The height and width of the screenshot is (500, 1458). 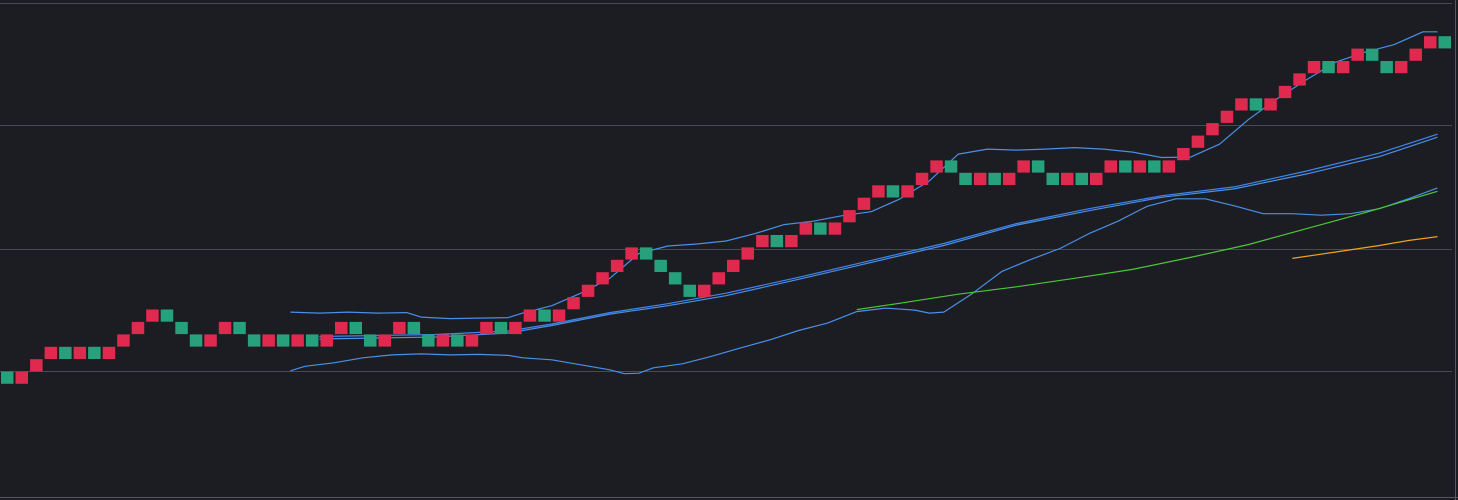 What do you see at coordinates (1147, 250) in the screenshot?
I see `series-line-ma-green` at bounding box center [1147, 250].